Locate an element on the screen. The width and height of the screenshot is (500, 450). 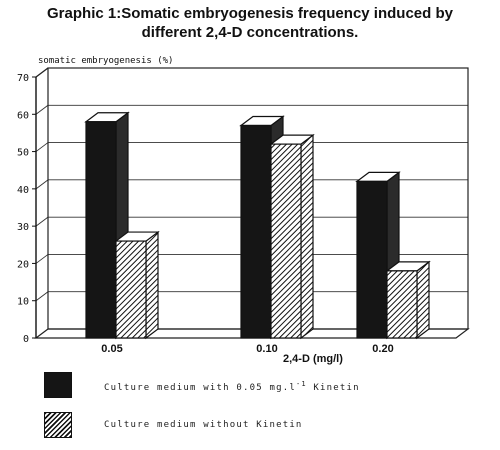
legend-label-with-kinetin-suffix: Kinetin is located at coordinates (336, 388).